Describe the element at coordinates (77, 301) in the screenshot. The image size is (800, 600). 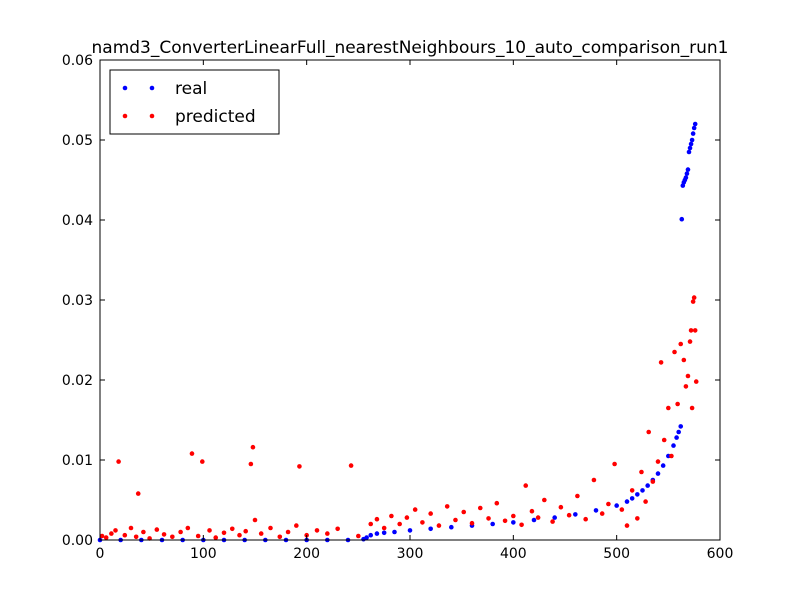
I see `y-tick-label: 0.03` at that location.